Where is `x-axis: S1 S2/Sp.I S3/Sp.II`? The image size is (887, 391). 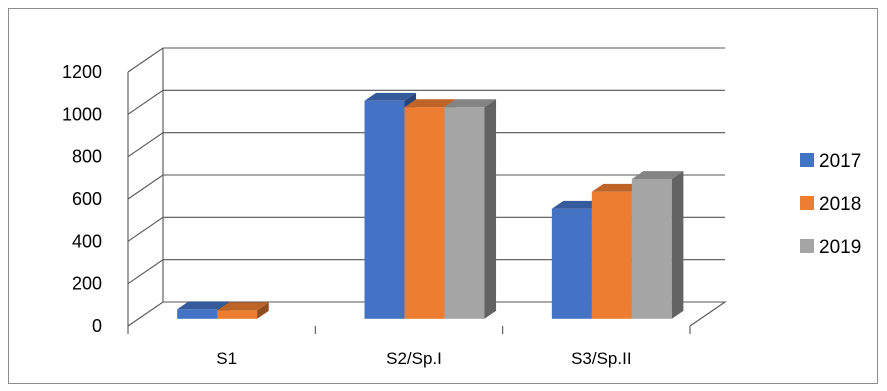 x-axis: S1 S2/Sp.I S3/Sp.II is located at coordinates (409, 347).